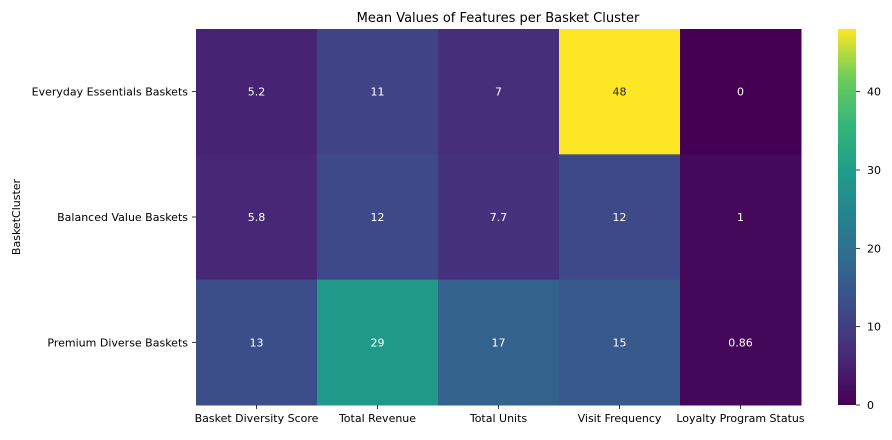  I want to click on x-tick-label: Total Revenue, so click(377, 418).